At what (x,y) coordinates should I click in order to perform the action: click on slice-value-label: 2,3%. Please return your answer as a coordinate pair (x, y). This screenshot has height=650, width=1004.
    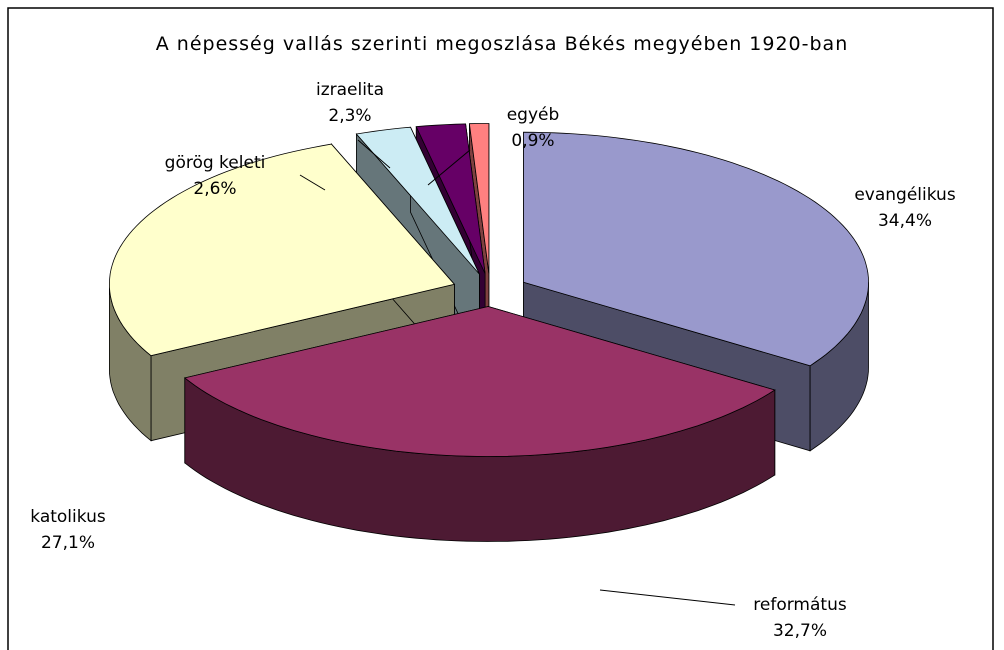
    Looking at the image, I should click on (349, 116).